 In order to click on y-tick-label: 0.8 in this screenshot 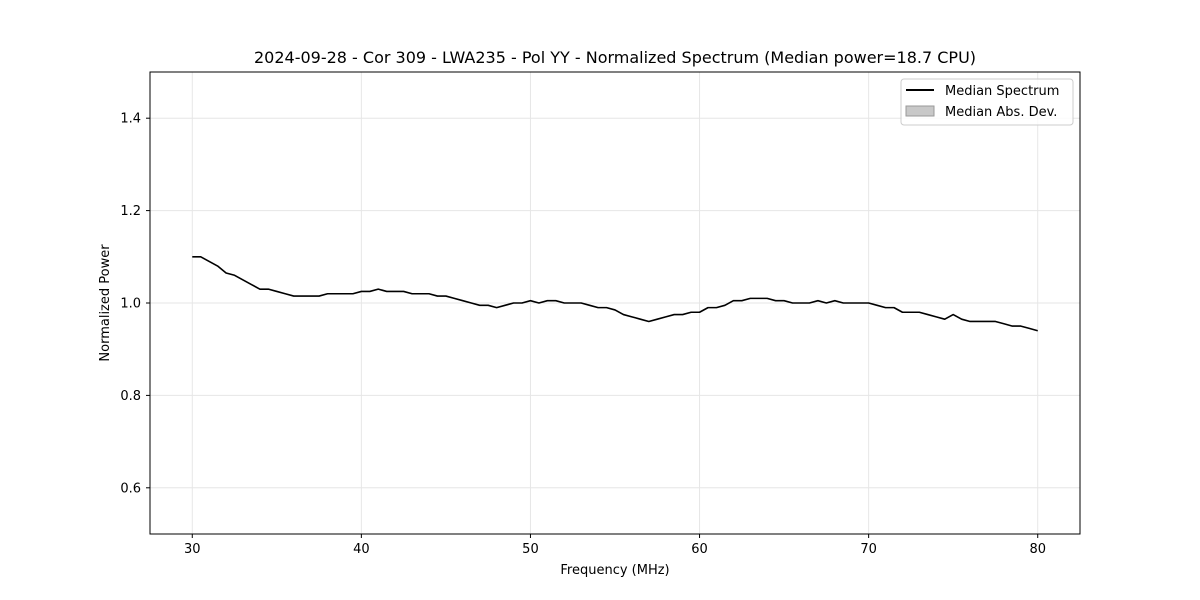, I will do `click(130, 396)`.